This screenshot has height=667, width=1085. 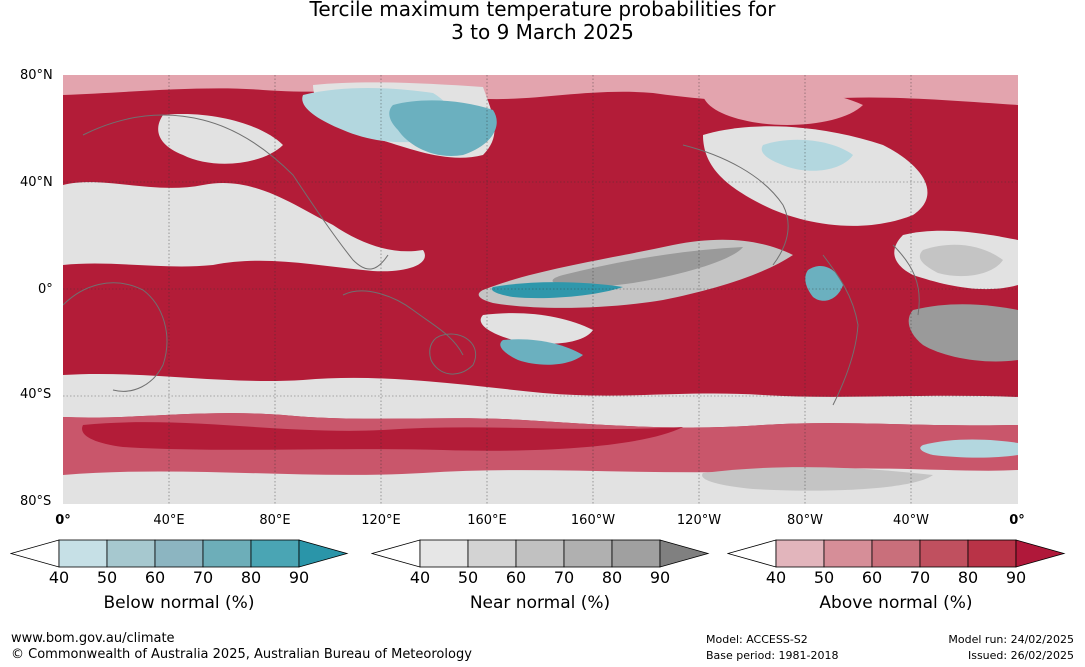 I want to click on footer-model: Model: ACCESS-S2, so click(x=757, y=639).